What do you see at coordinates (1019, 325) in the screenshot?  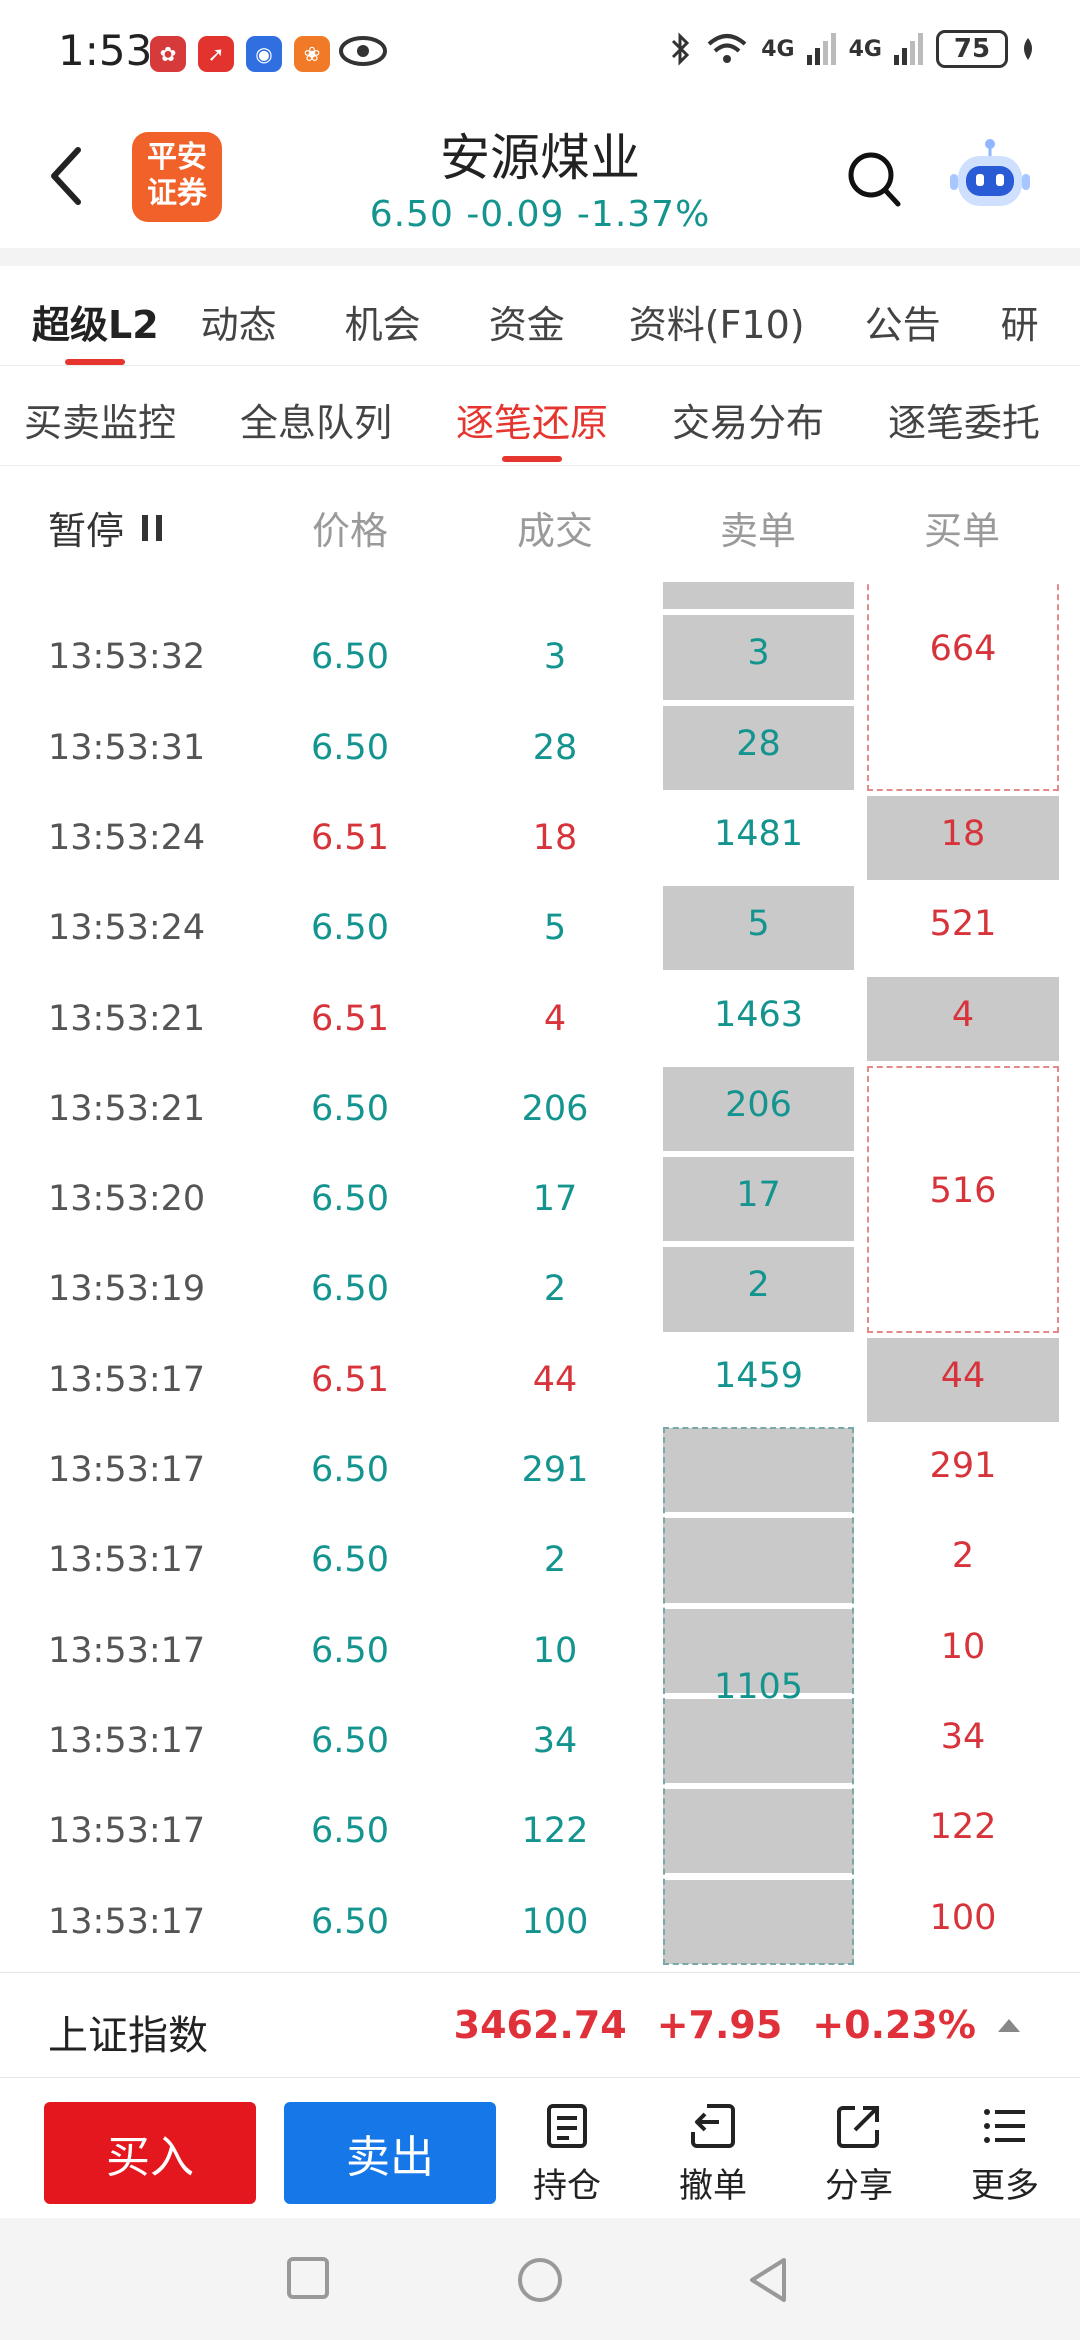 I see `tab-research: 研` at bounding box center [1019, 325].